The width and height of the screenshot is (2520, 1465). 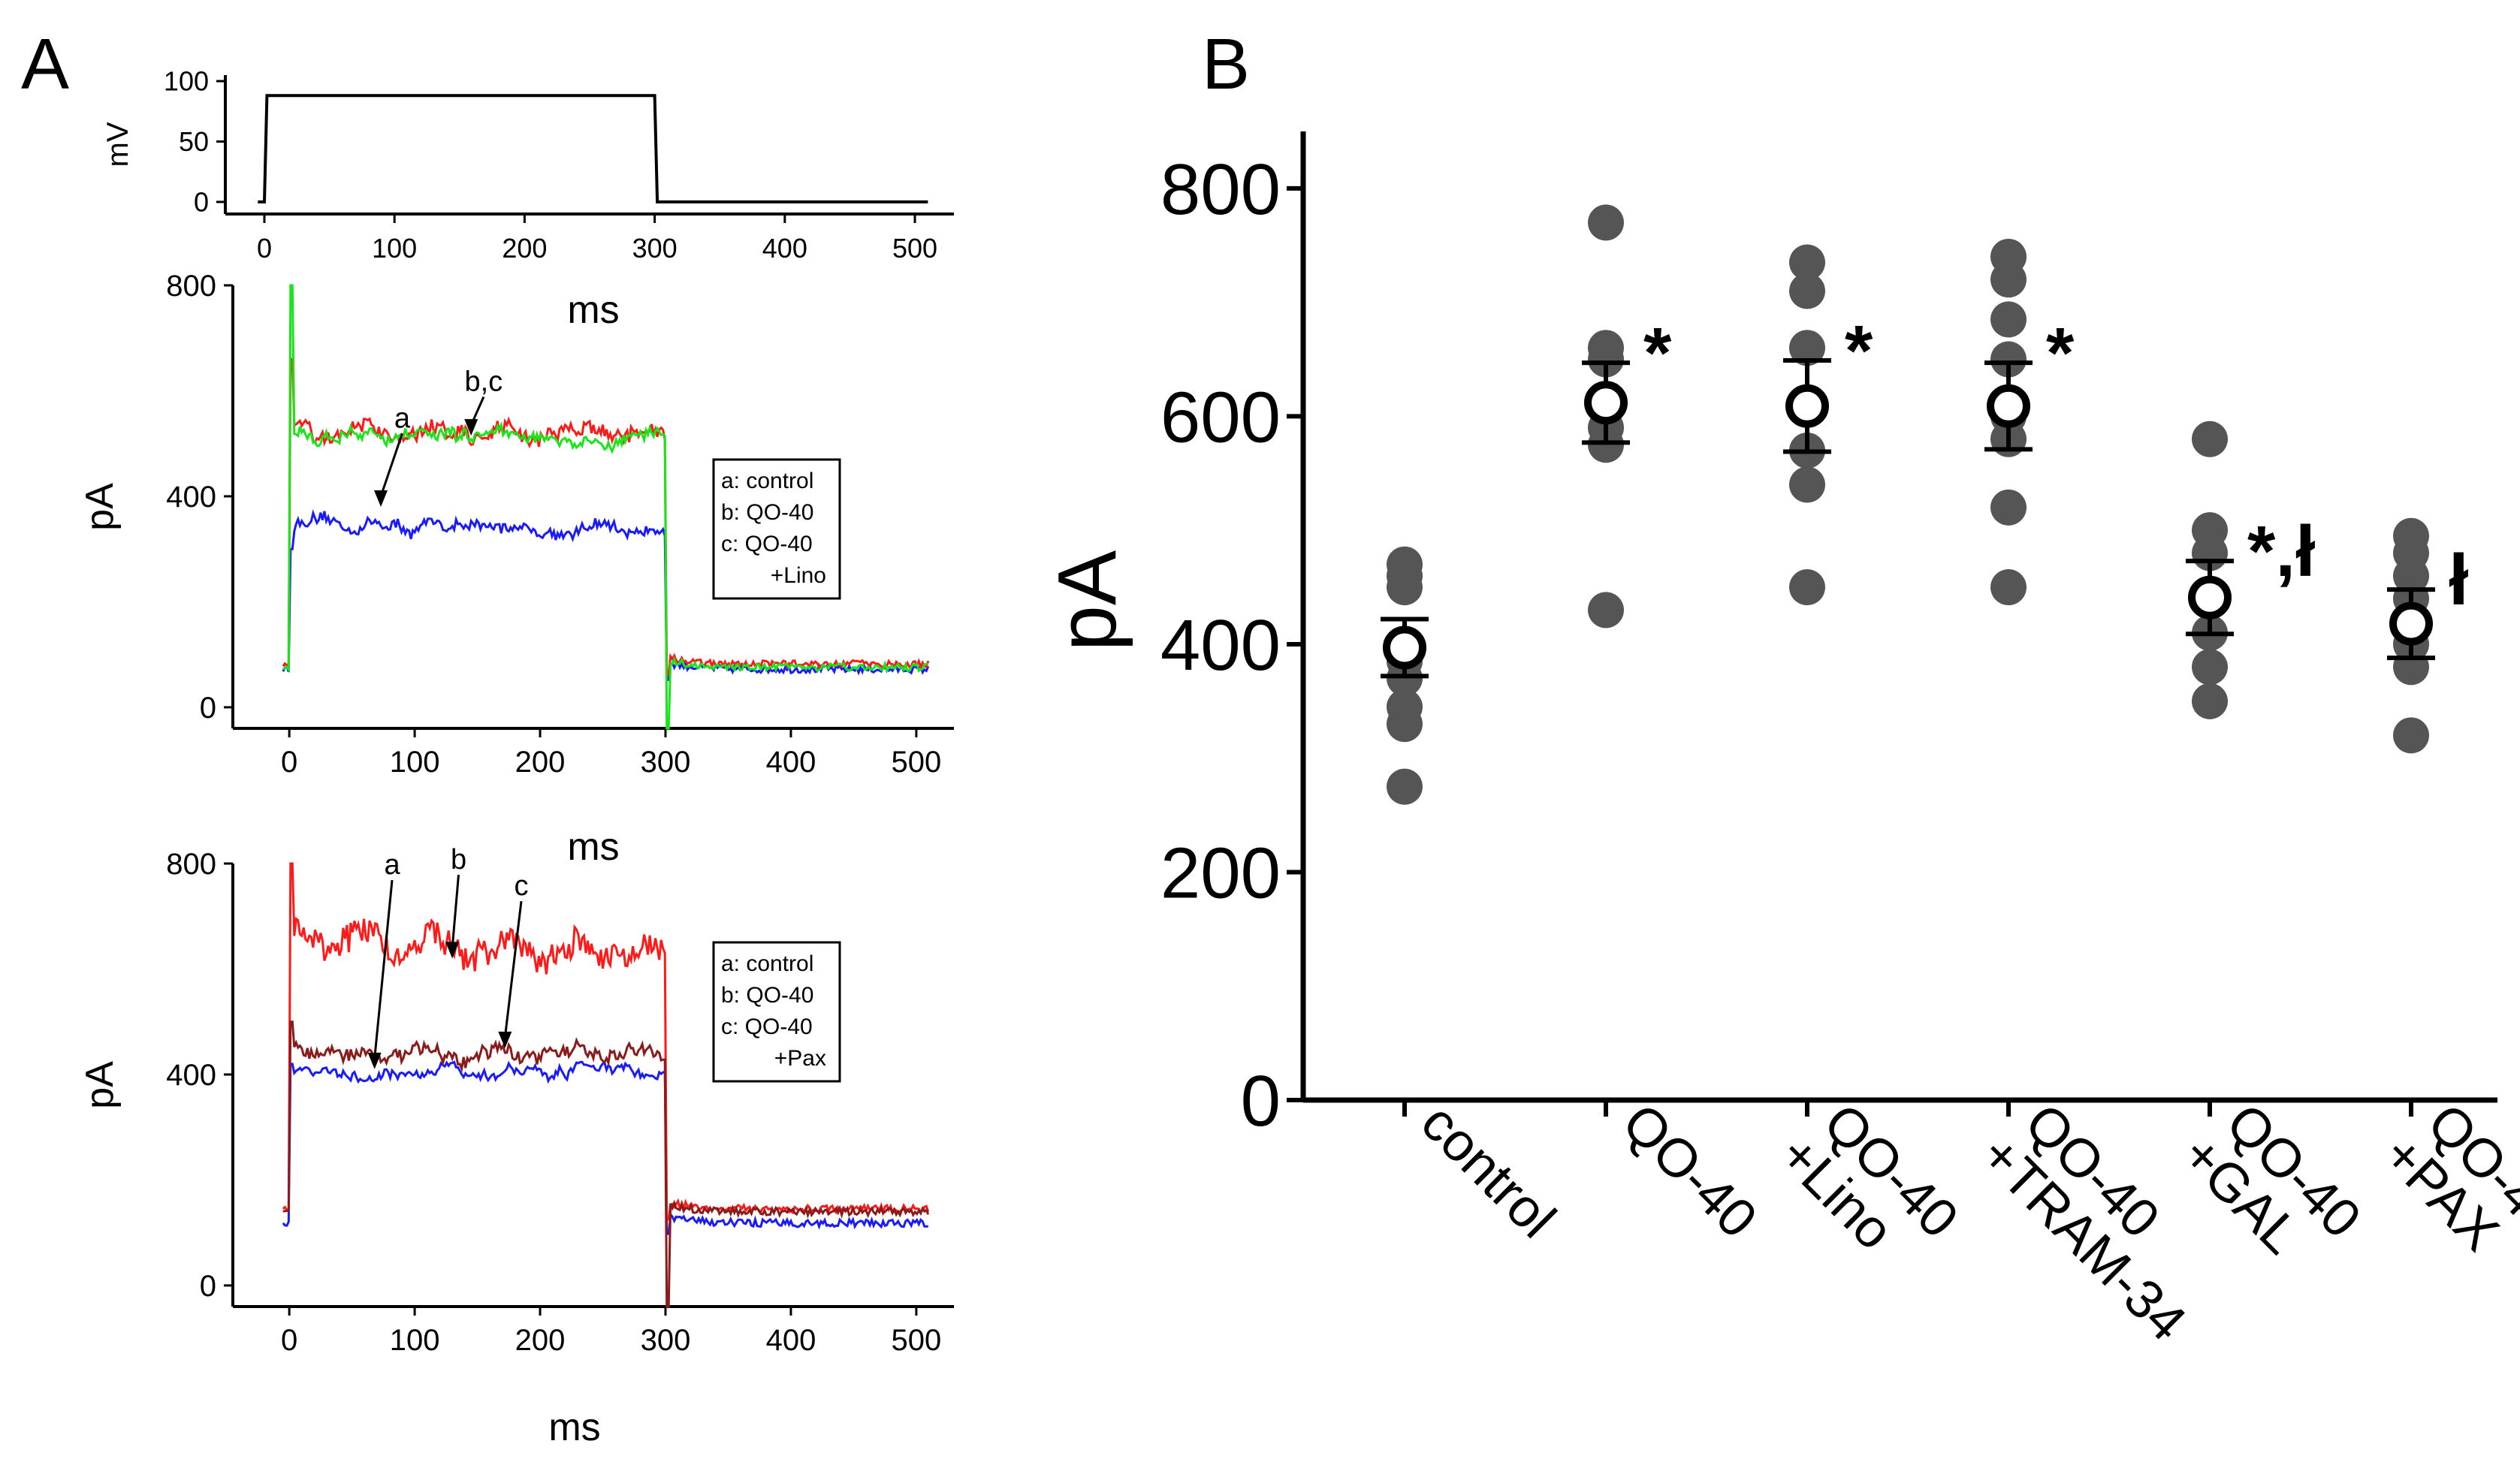 I want to click on x-tick-label: QO-40+PAX, so click(x=2445, y=1187).